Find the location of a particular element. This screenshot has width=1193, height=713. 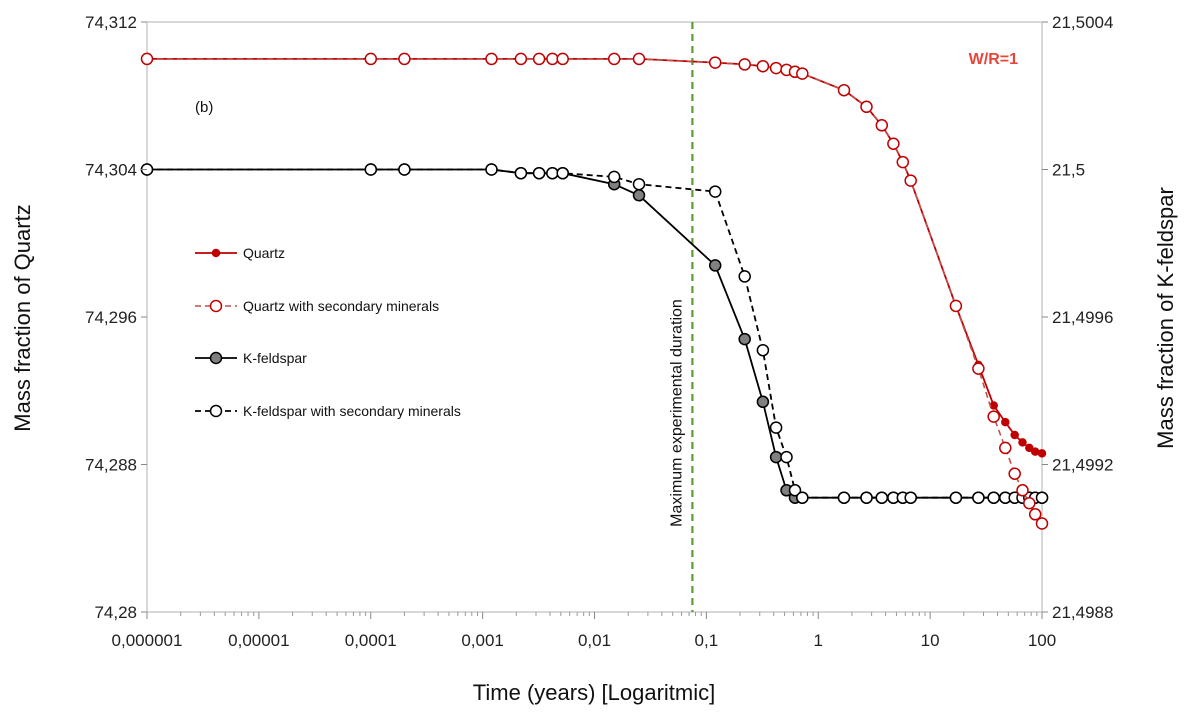

y-right-tick-label: 21,4992 is located at coordinates (1082, 465).